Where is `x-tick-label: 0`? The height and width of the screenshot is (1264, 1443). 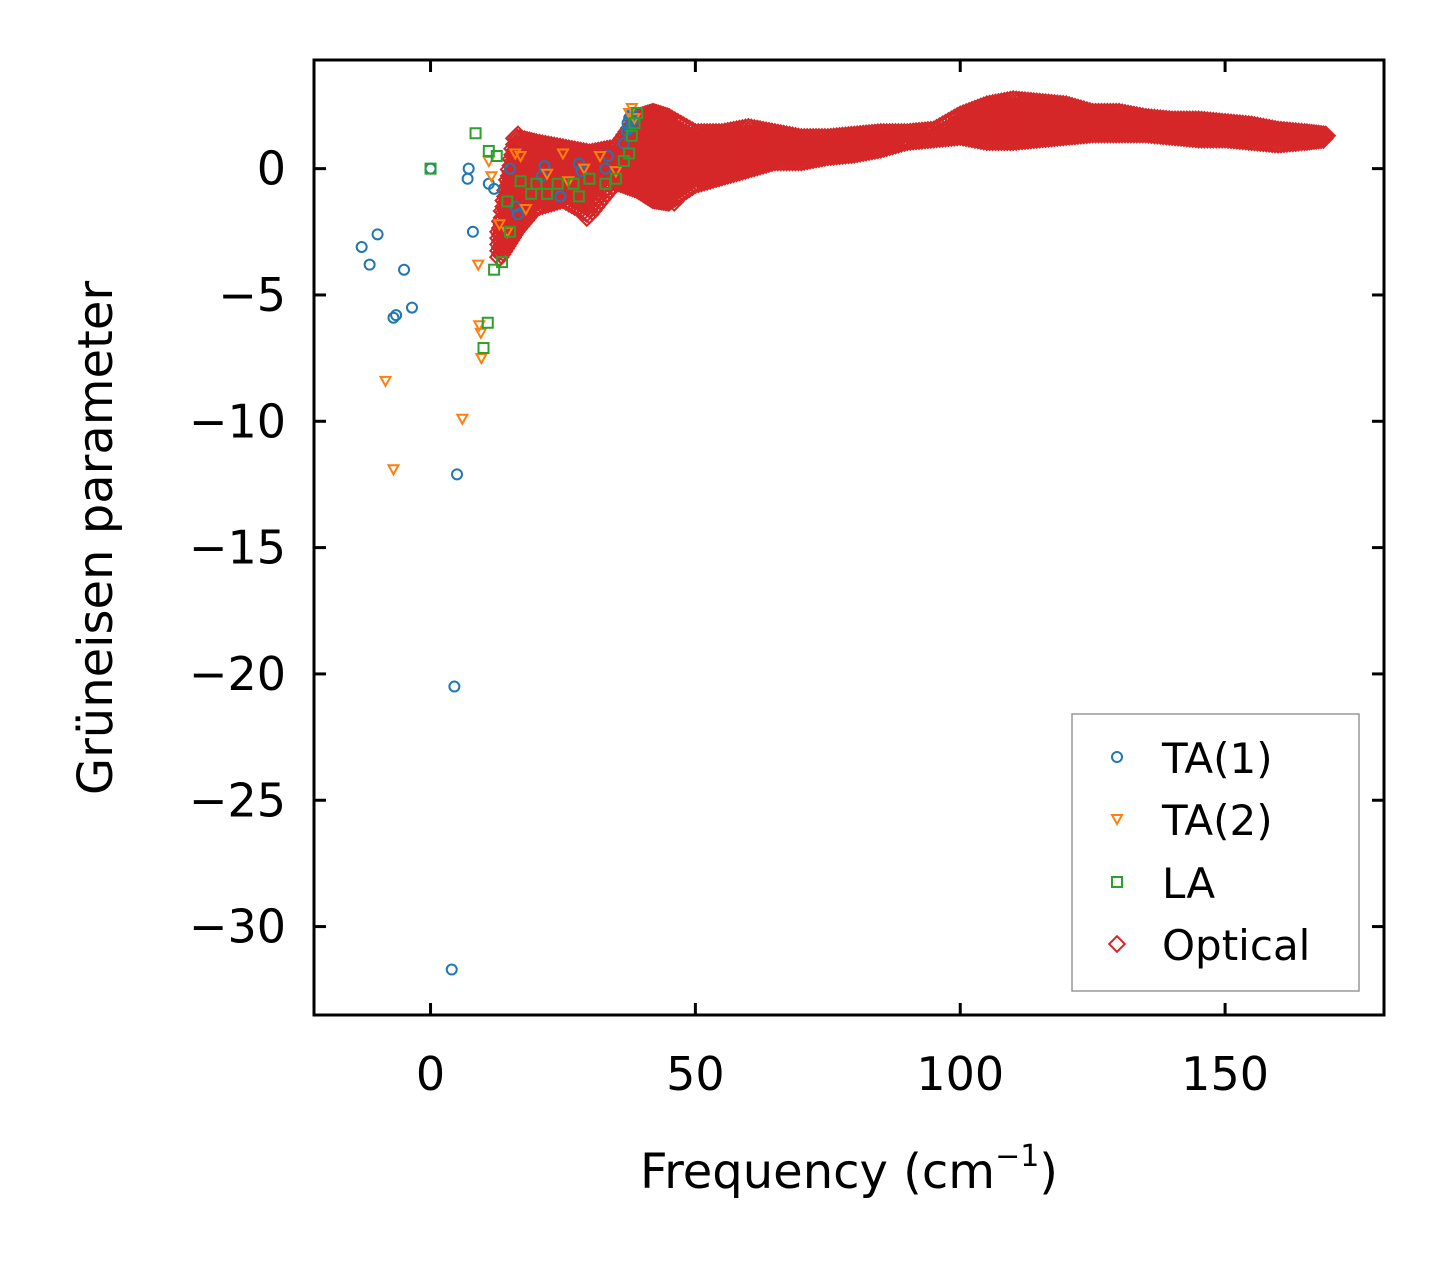 x-tick-label: 0 is located at coordinates (430, 1074).